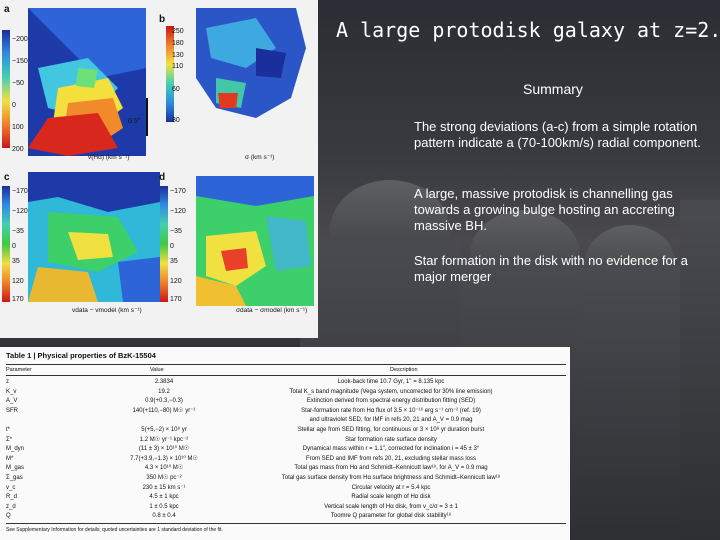 The image size is (720, 540). I want to click on tick-c: −120, so click(20, 211).